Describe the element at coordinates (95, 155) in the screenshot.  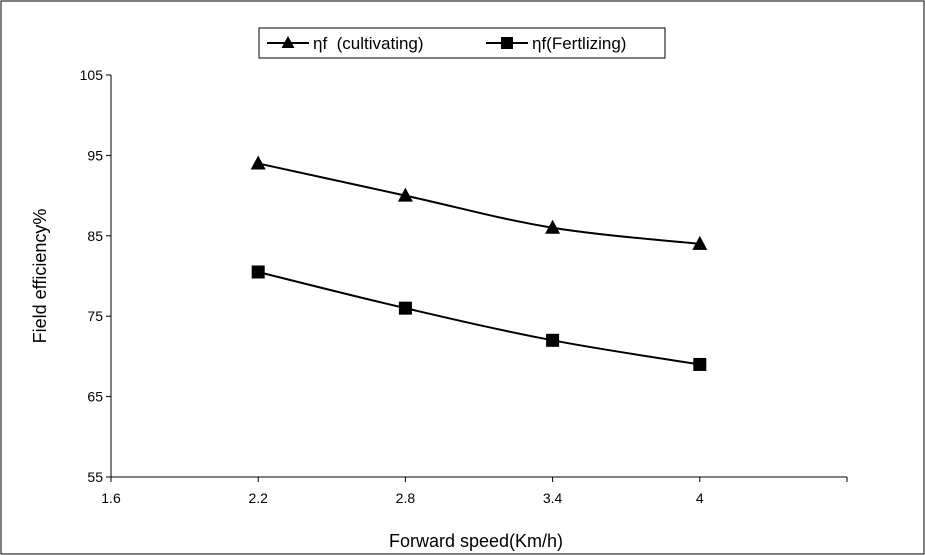
I see `y-tick-label: 95` at that location.